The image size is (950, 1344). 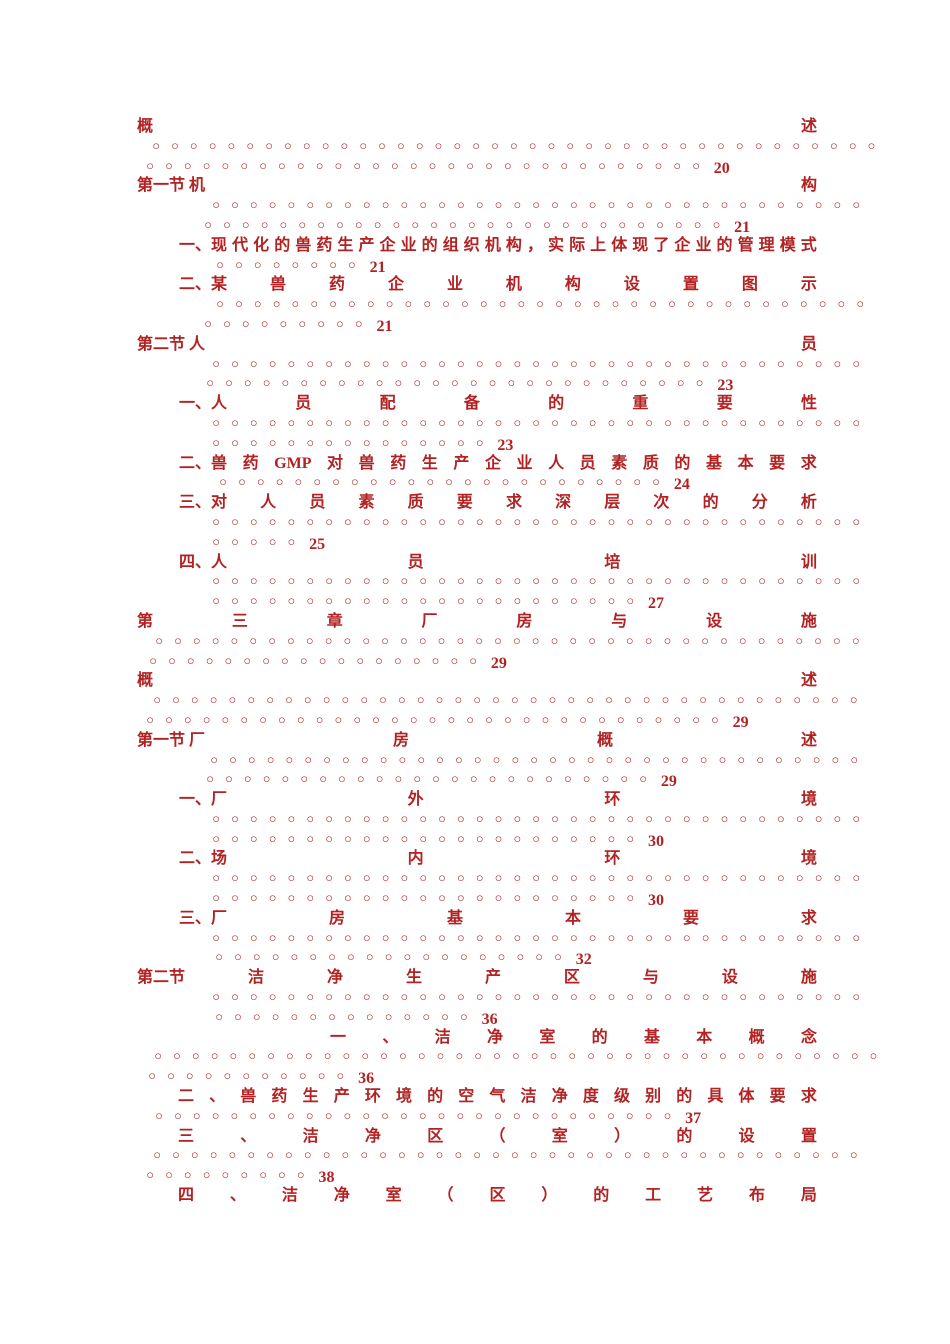 What do you see at coordinates (498, 919) in the screenshot?
I see `toc-entry-title: 三、厂 房 基 本 要 求` at bounding box center [498, 919].